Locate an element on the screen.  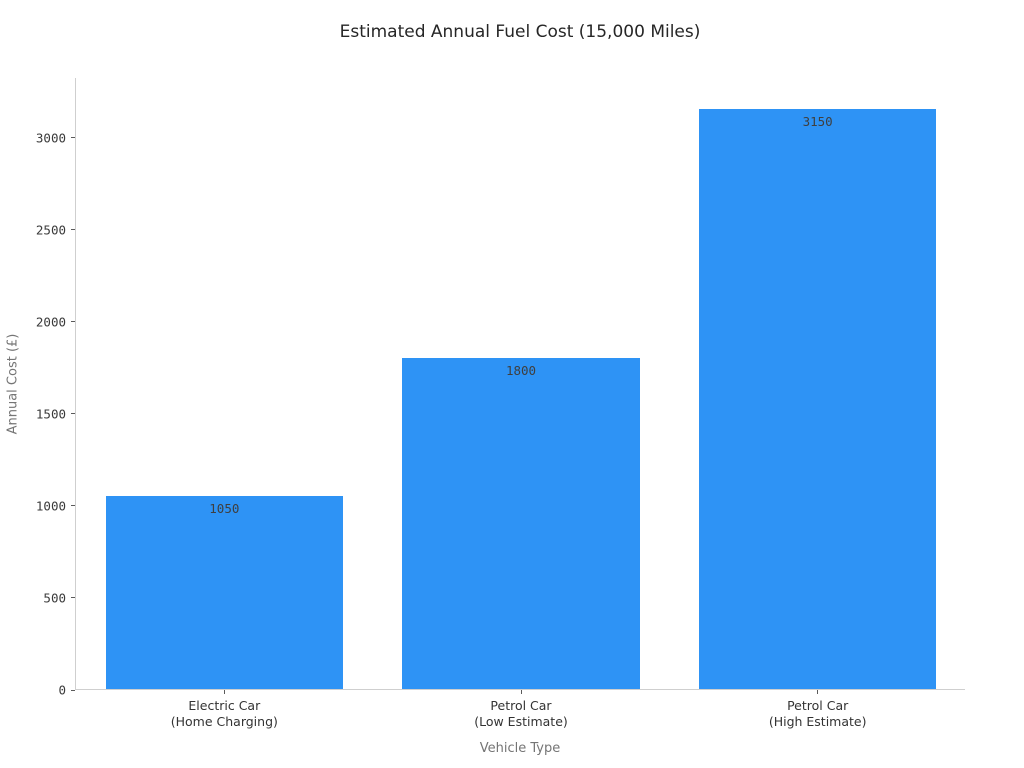
y-tick-label: 500 is located at coordinates (54, 598).